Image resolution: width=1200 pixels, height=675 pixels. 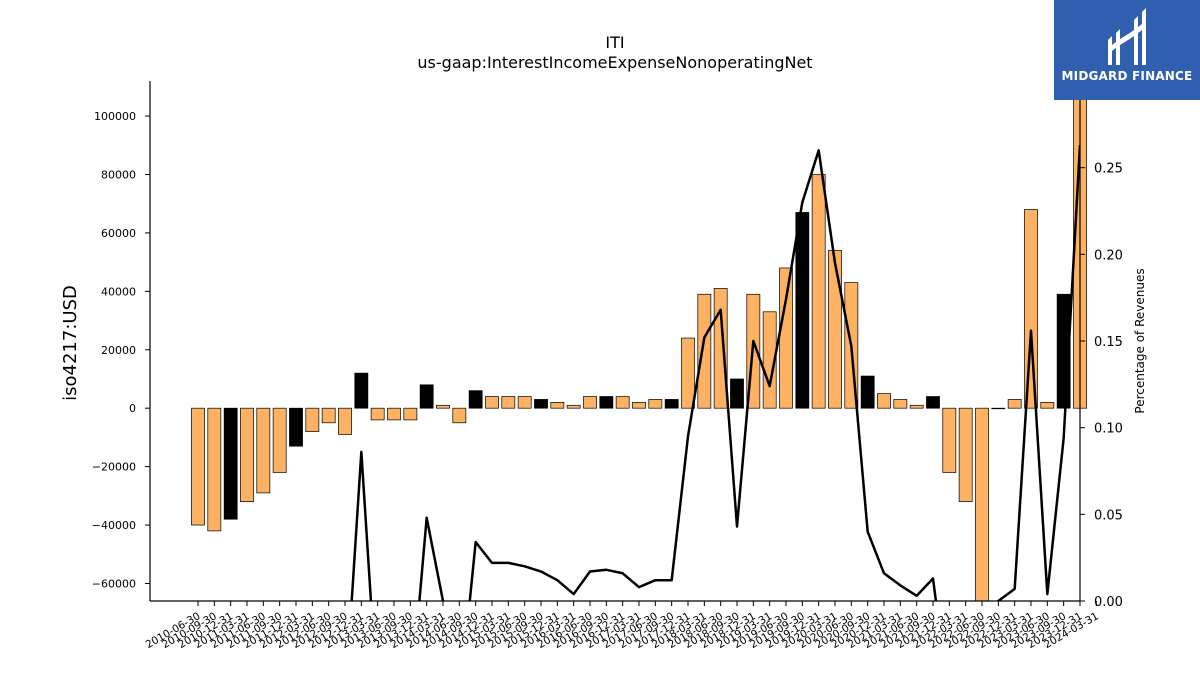 What do you see at coordinates (118, 291) in the screenshot?
I see `y-tick-label: 40000` at bounding box center [118, 291].